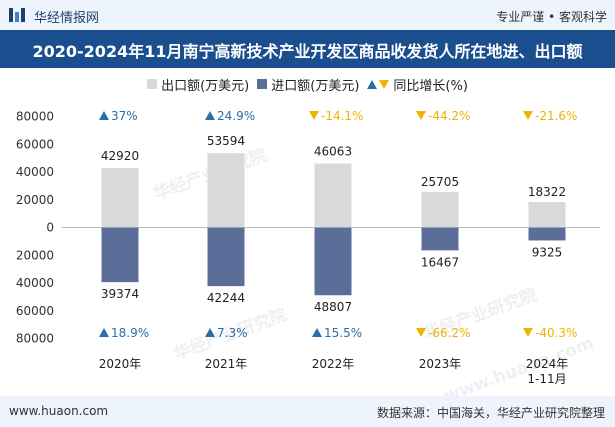  I want to click on import-growth-label: -66.2%, so click(449, 333).